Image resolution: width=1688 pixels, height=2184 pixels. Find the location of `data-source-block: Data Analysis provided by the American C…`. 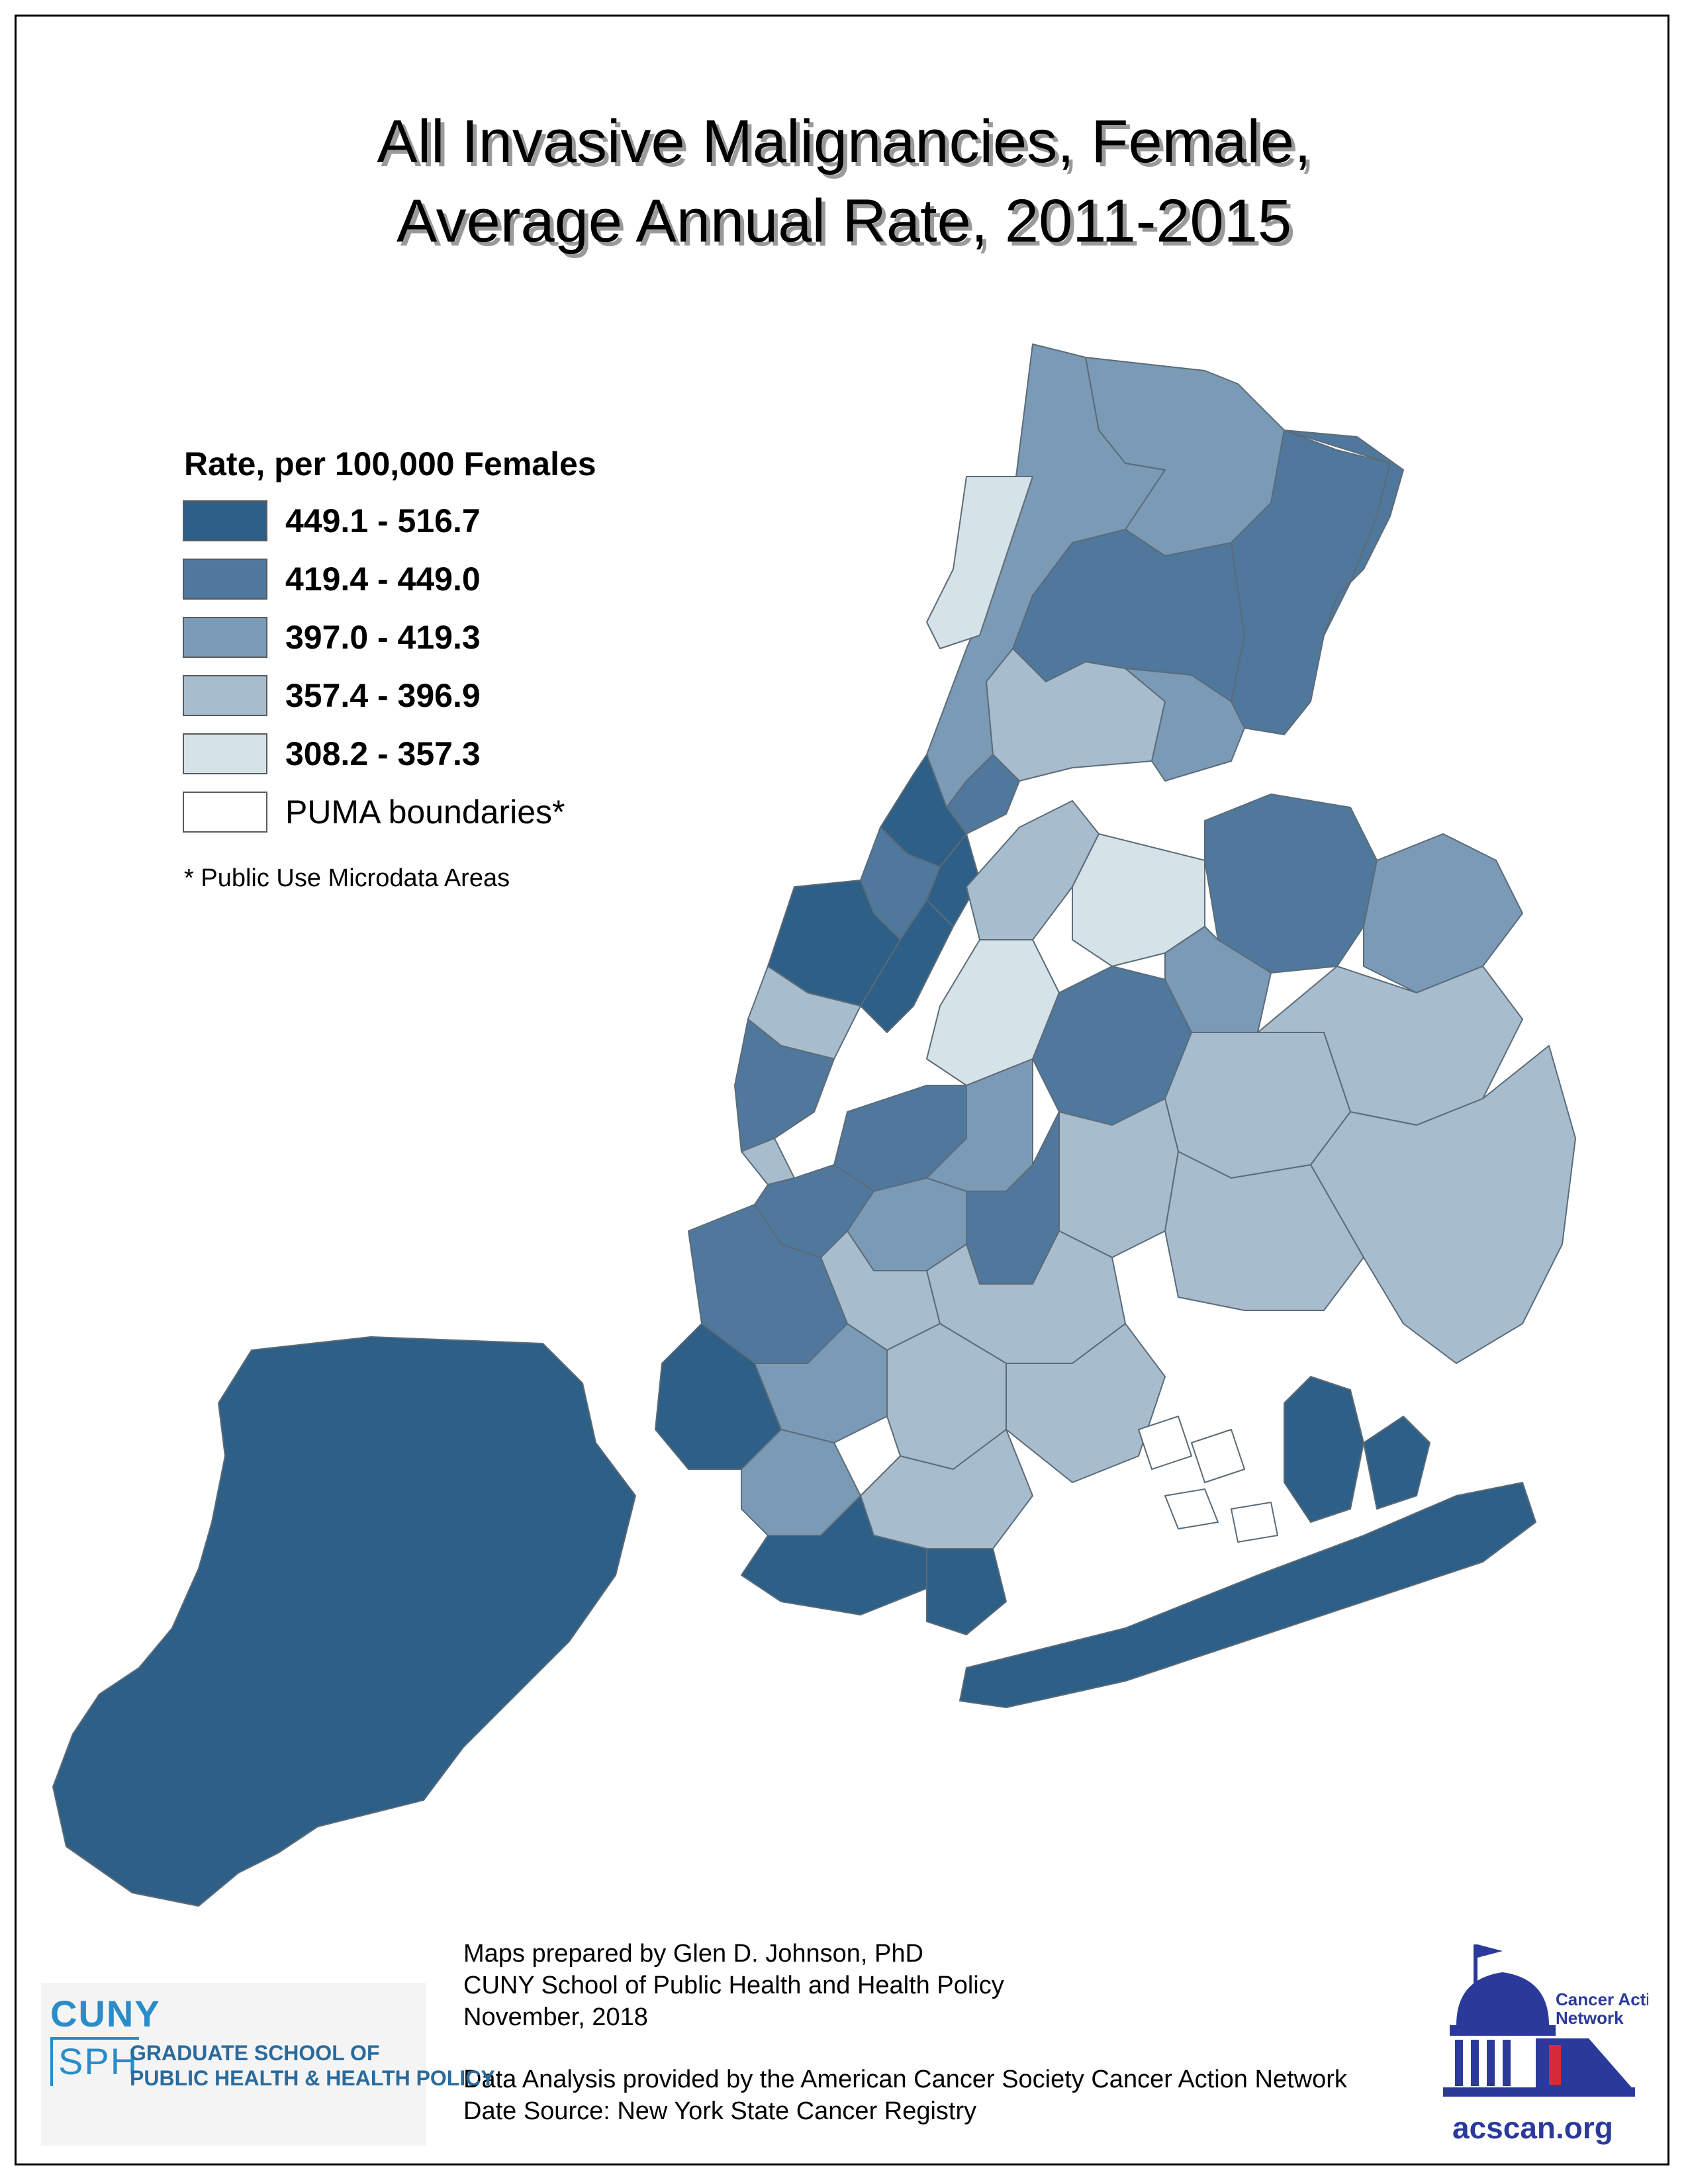

data-source-block: Data Analysis provided by the American C… is located at coordinates (905, 2095).